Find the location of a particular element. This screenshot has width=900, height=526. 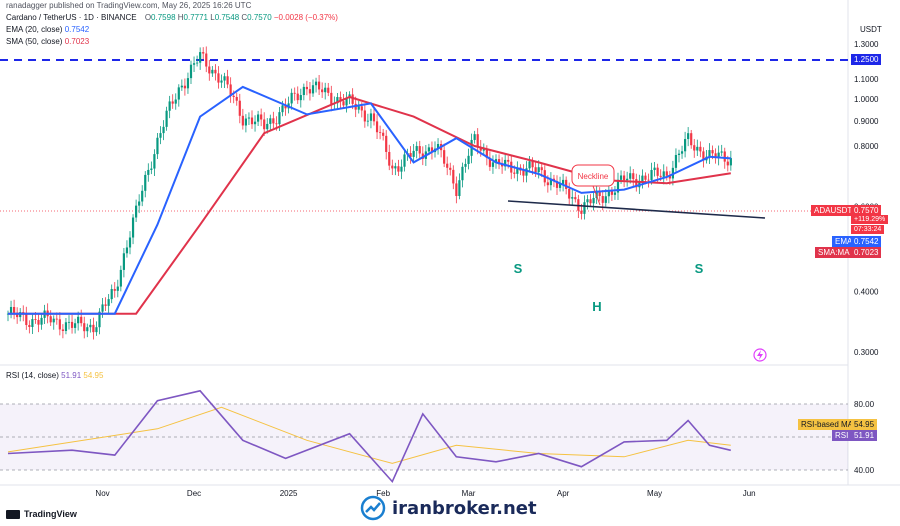

rsi-axis: 80.00 40.00 is located at coordinates (864, 437).